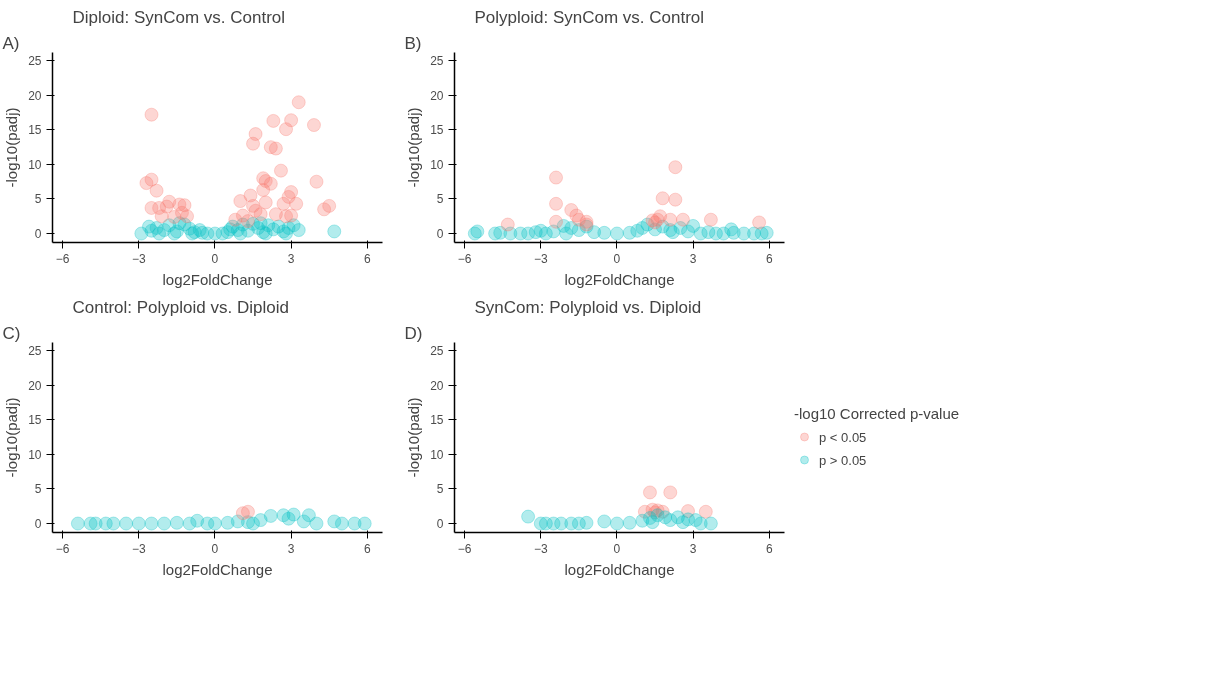 The image size is (1219, 684). What do you see at coordinates (589, 17) in the screenshot?
I see `chart-title: Polyploid: SynCom vs. Control` at bounding box center [589, 17].